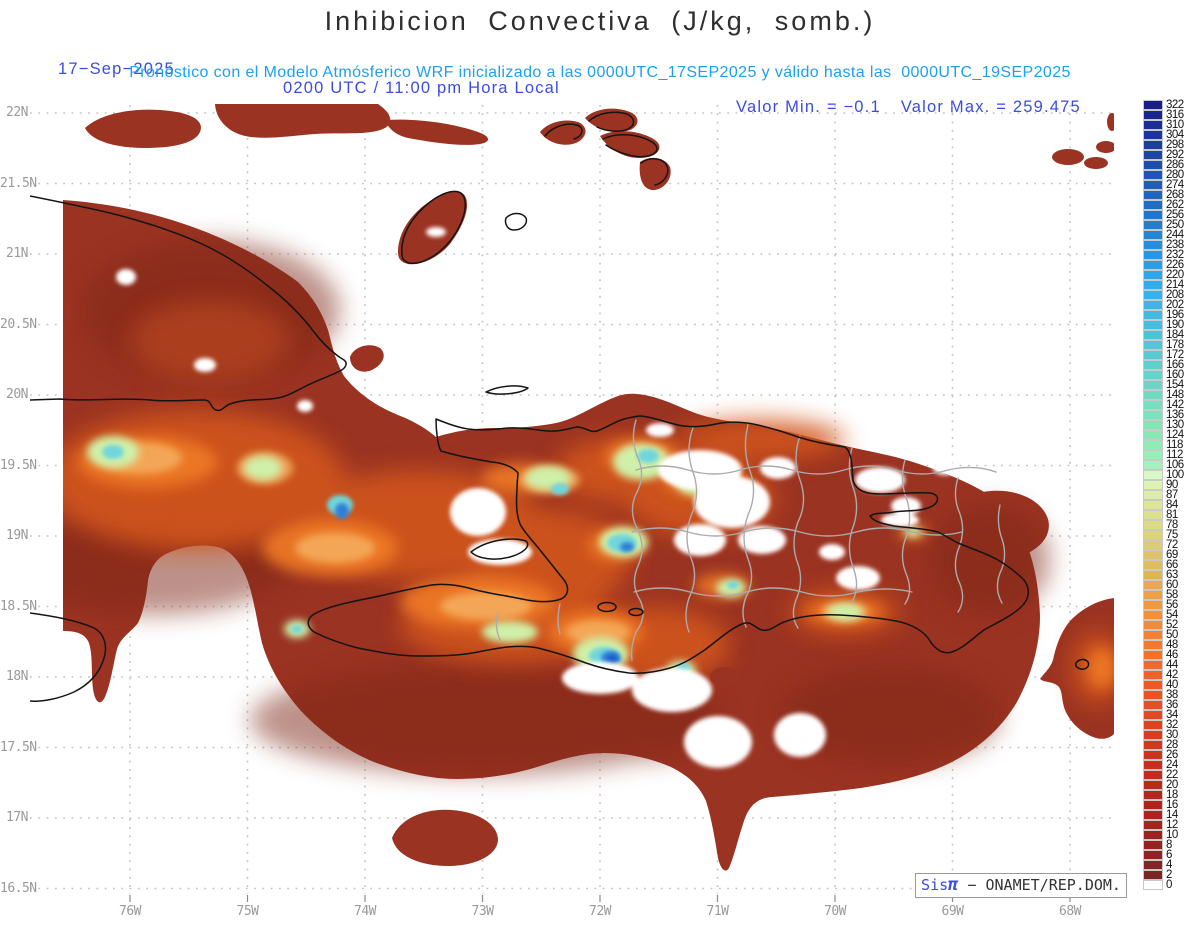  What do you see at coordinates (1172, 504) in the screenshot?
I see `colorbar-label: 84` at bounding box center [1172, 504].